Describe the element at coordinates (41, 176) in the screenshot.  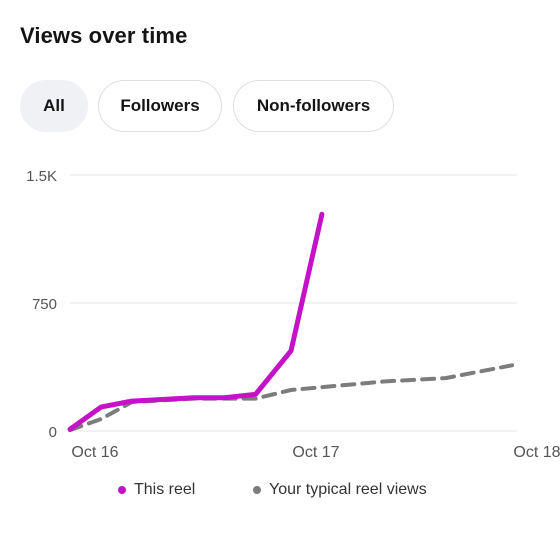
I see `y-tick-label: 1.5K` at that location.